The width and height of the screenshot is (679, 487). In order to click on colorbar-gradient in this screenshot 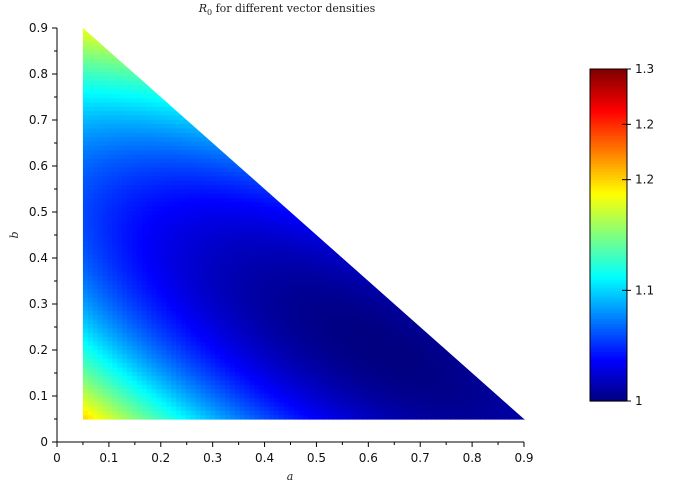, I will do `click(608, 235)`.